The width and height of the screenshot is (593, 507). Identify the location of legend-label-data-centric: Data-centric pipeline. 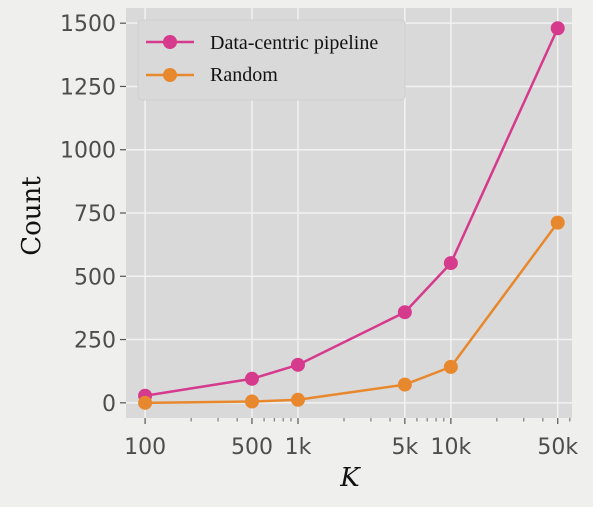
(294, 43).